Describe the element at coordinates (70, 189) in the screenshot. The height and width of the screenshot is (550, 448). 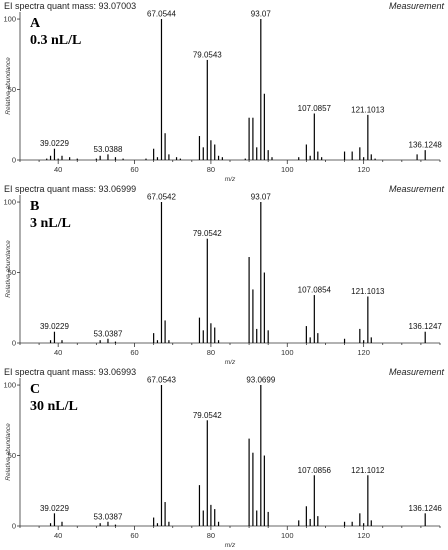
I see `quant-mass-header: EI spectra quant mass: 93.06999` at that location.